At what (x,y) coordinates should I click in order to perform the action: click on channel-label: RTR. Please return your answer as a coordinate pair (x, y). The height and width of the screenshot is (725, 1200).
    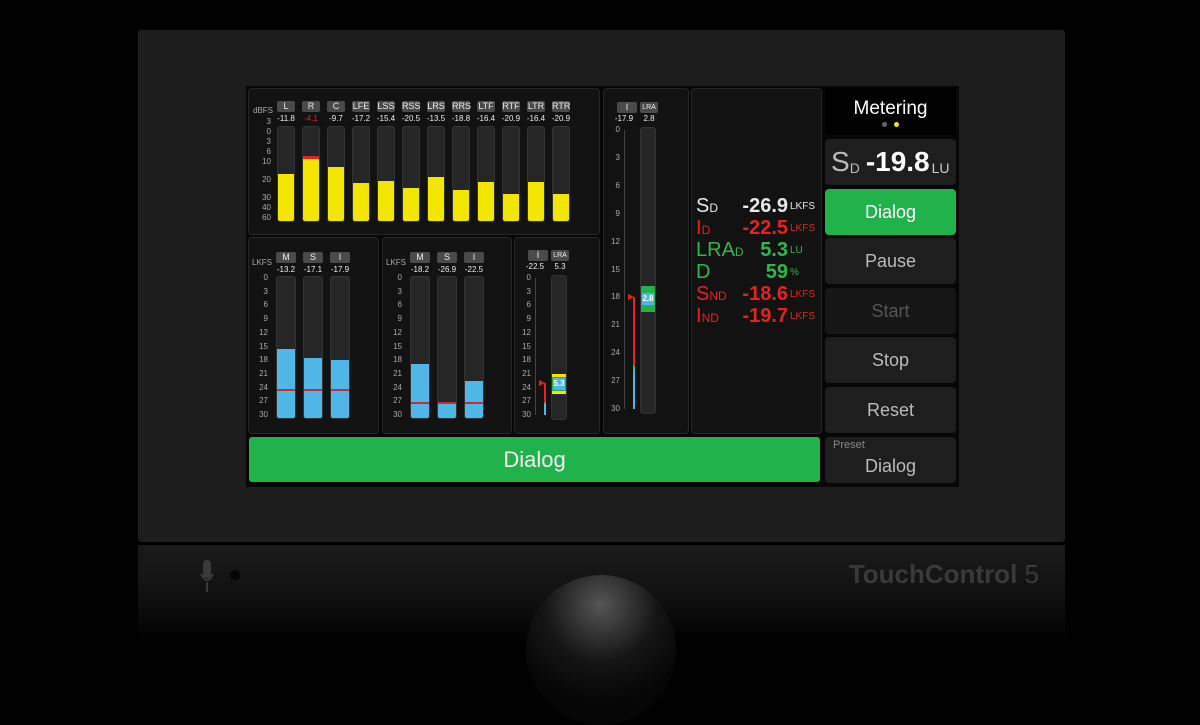
    Looking at the image, I should click on (561, 106).